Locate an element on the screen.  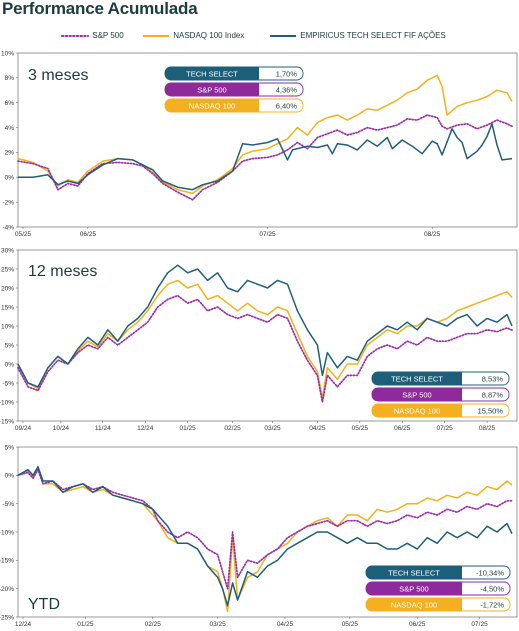
summary-box-value: 4,36% is located at coordinates (287, 89).